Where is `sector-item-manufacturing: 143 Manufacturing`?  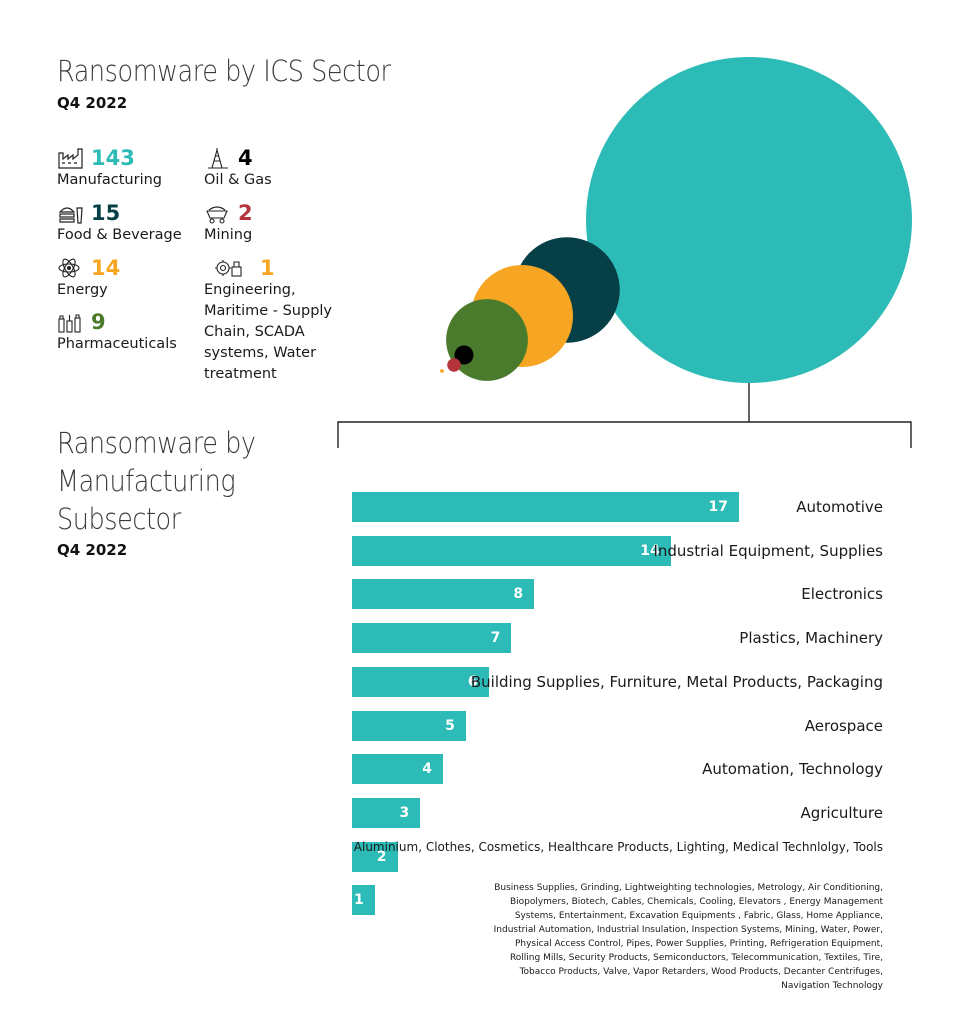 sector-item-manufacturing: 143 Manufacturing is located at coordinates (132, 168).